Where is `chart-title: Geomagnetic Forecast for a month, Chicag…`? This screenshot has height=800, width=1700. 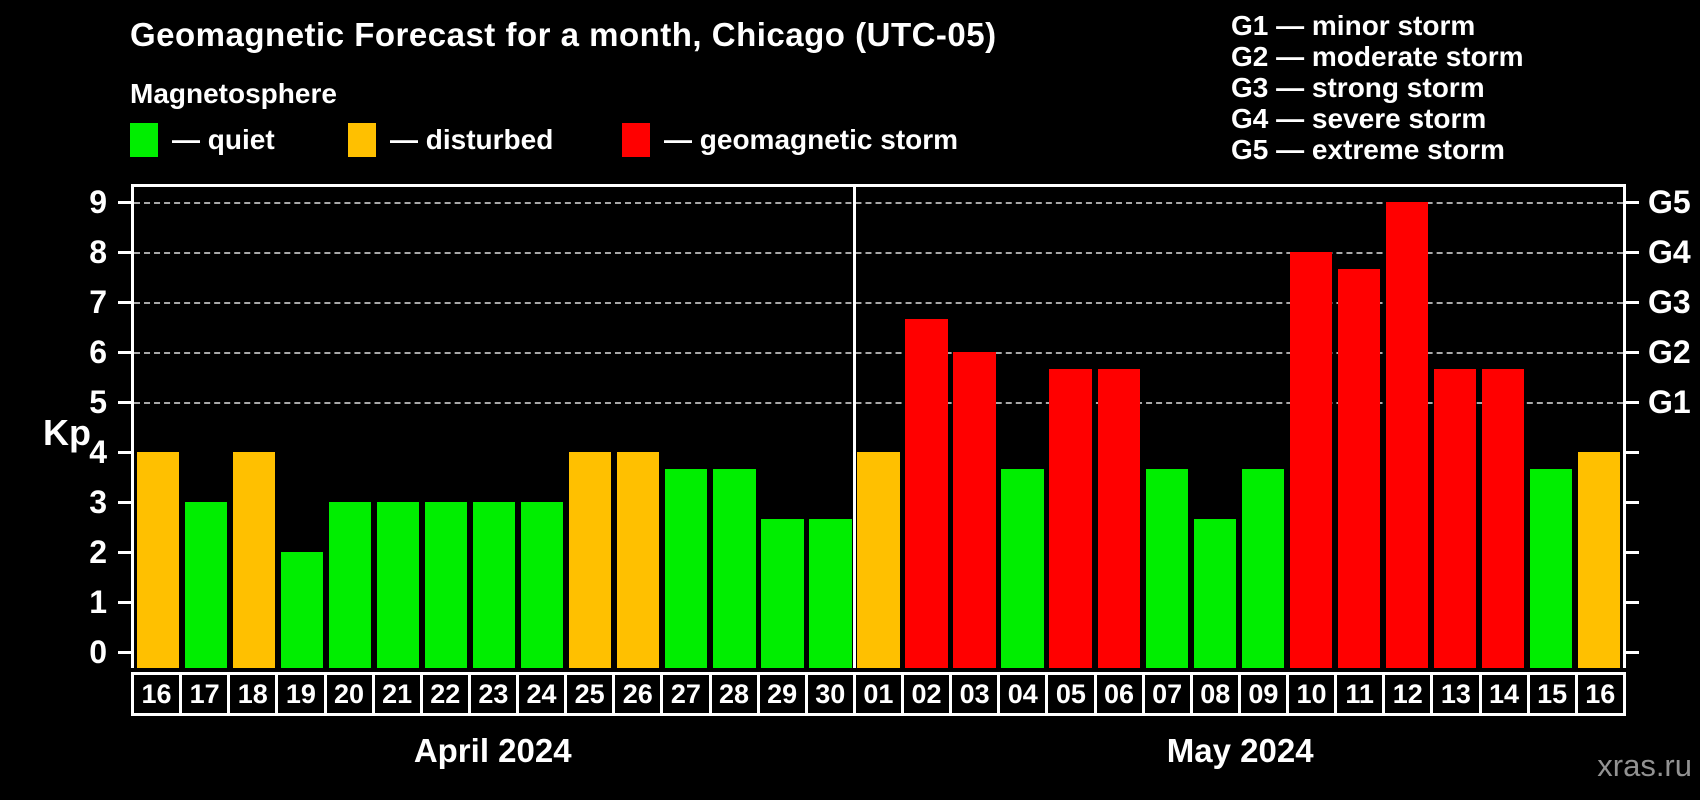 chart-title: Geomagnetic Forecast for a month, Chicag… is located at coordinates (563, 34).